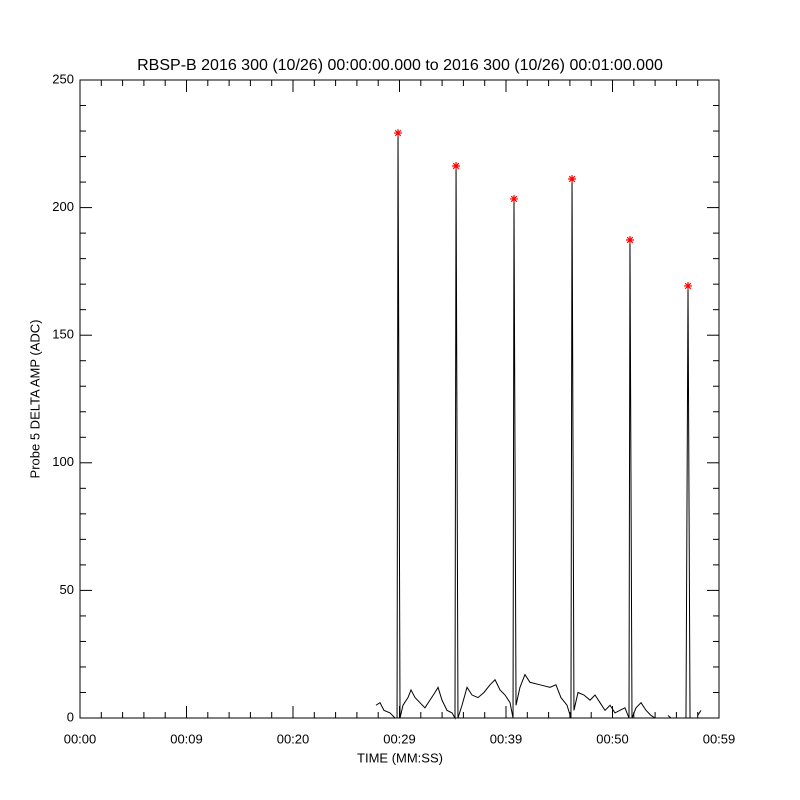 This screenshot has width=800, height=800. Describe the element at coordinates (63, 206) in the screenshot. I see `y-tick-label: 200` at that location.